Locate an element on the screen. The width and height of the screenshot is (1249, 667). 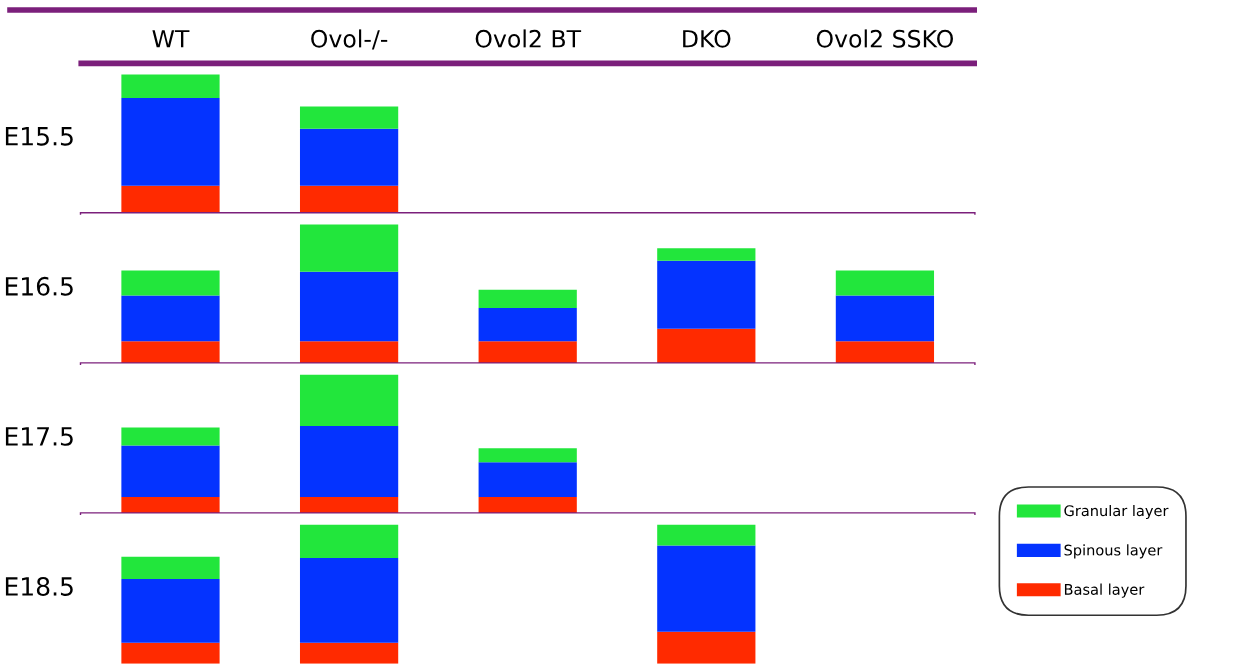
y-axis-title: E16.5 is located at coordinates (39, 286).